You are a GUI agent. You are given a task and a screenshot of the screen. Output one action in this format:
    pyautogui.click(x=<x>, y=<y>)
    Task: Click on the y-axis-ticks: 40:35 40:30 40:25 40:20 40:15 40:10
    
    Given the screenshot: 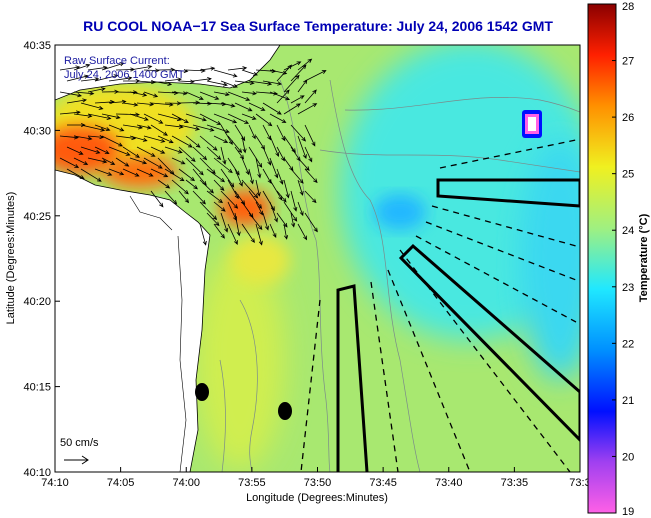 What is the action you would take?
    pyautogui.click(x=41, y=259)
    